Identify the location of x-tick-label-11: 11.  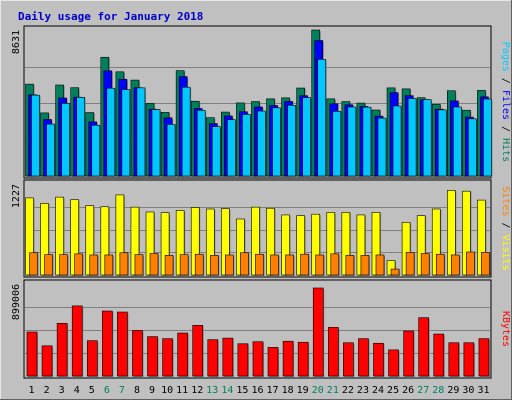
(182, 390).